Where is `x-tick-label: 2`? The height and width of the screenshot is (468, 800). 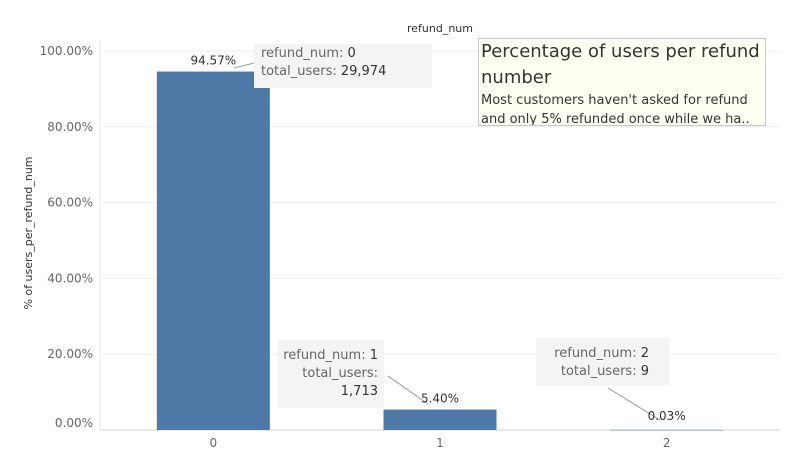
x-tick-label: 2 is located at coordinates (667, 443).